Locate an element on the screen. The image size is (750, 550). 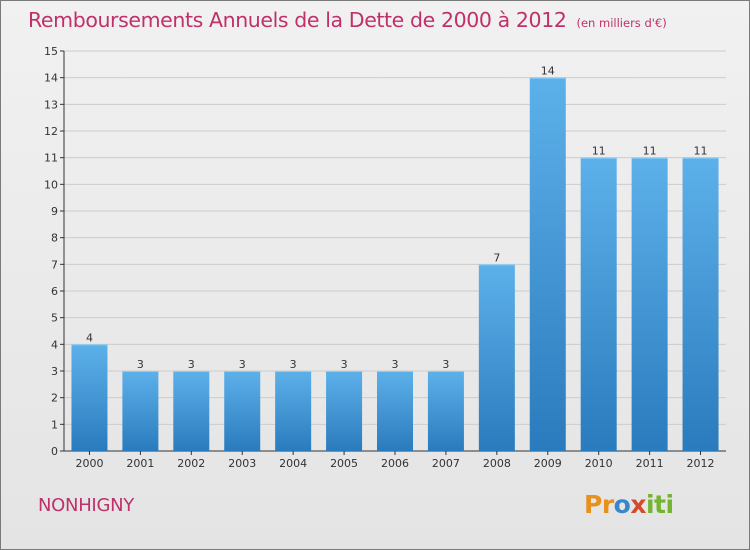
x-tick-label-2009: 2009 is located at coordinates (548, 463).